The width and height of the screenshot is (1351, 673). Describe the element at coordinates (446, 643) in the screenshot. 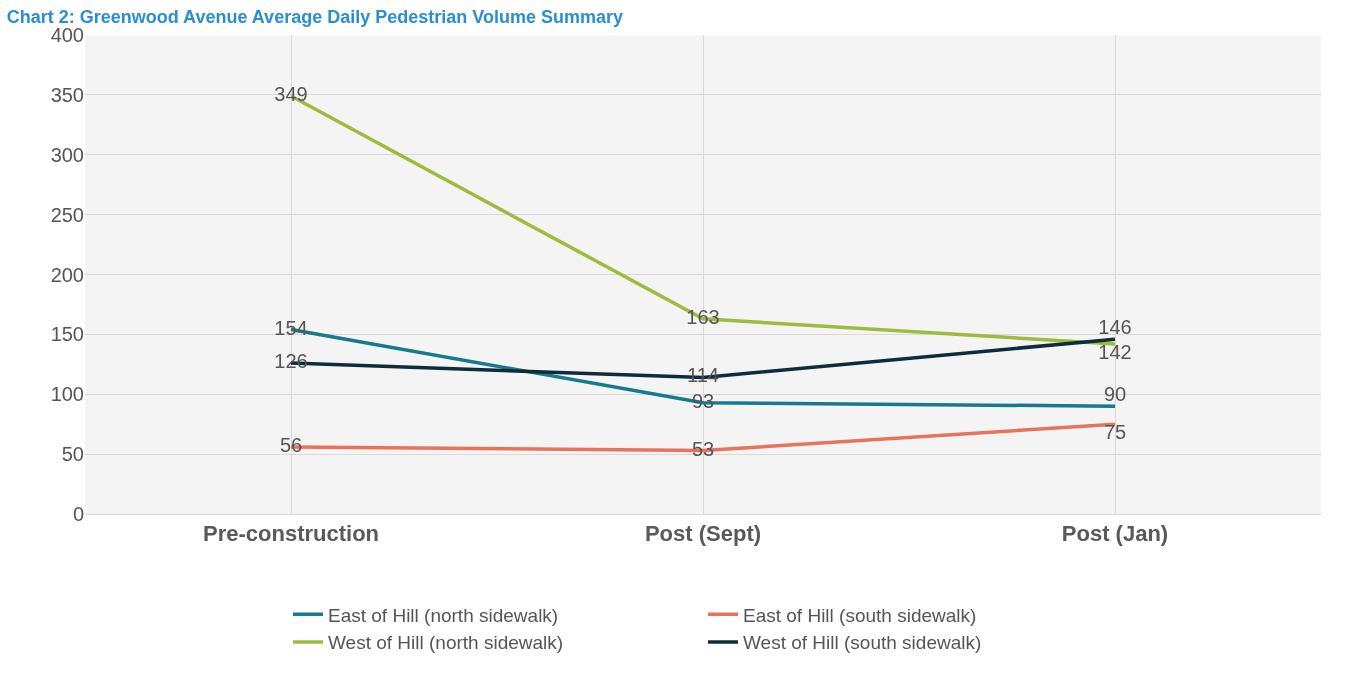

I see `legend-label: West of Hill (north sidewalk)` at that location.